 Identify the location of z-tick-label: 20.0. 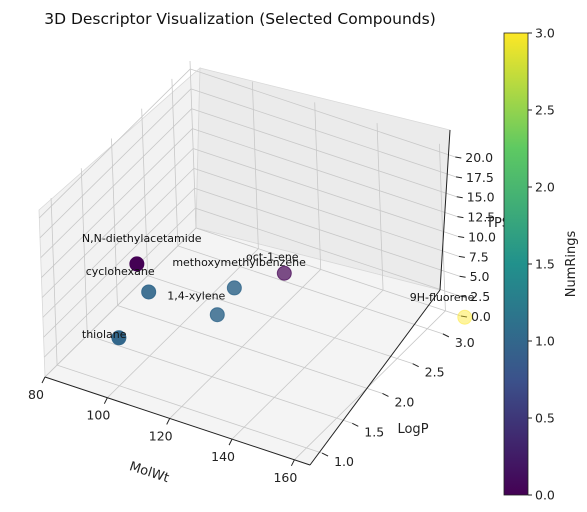
(479, 157).